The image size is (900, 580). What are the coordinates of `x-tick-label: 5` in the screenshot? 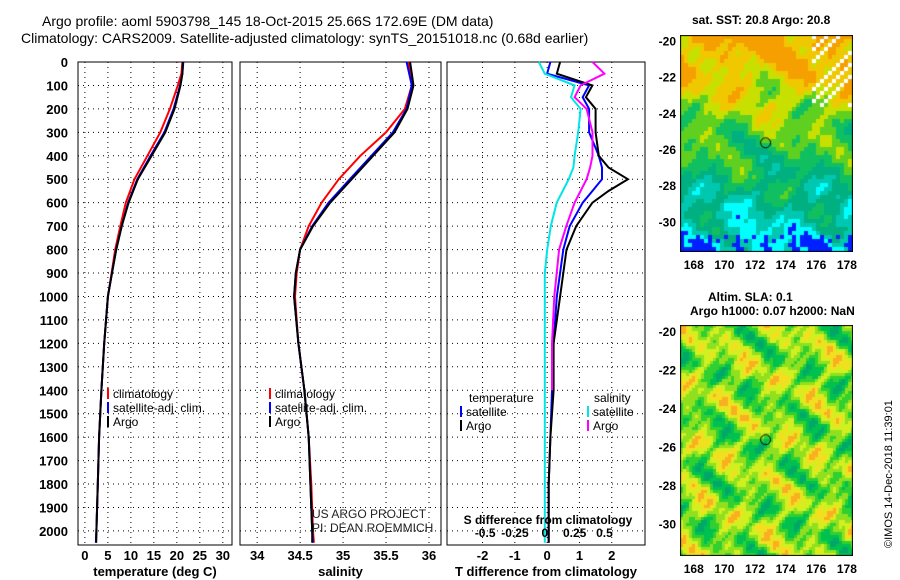 It's located at (107, 555).